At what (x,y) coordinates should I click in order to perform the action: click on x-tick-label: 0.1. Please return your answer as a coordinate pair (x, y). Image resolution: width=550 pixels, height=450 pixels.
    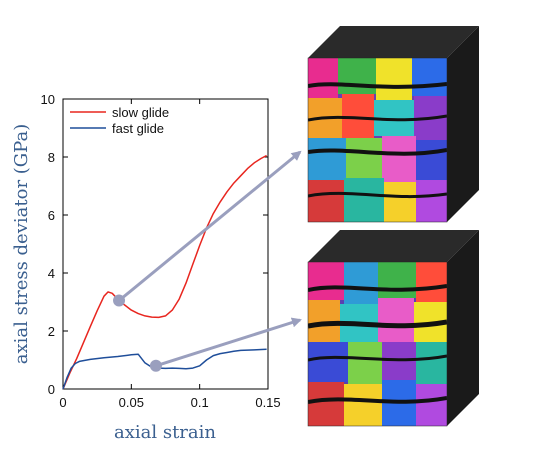
    Looking at the image, I should click on (200, 402).